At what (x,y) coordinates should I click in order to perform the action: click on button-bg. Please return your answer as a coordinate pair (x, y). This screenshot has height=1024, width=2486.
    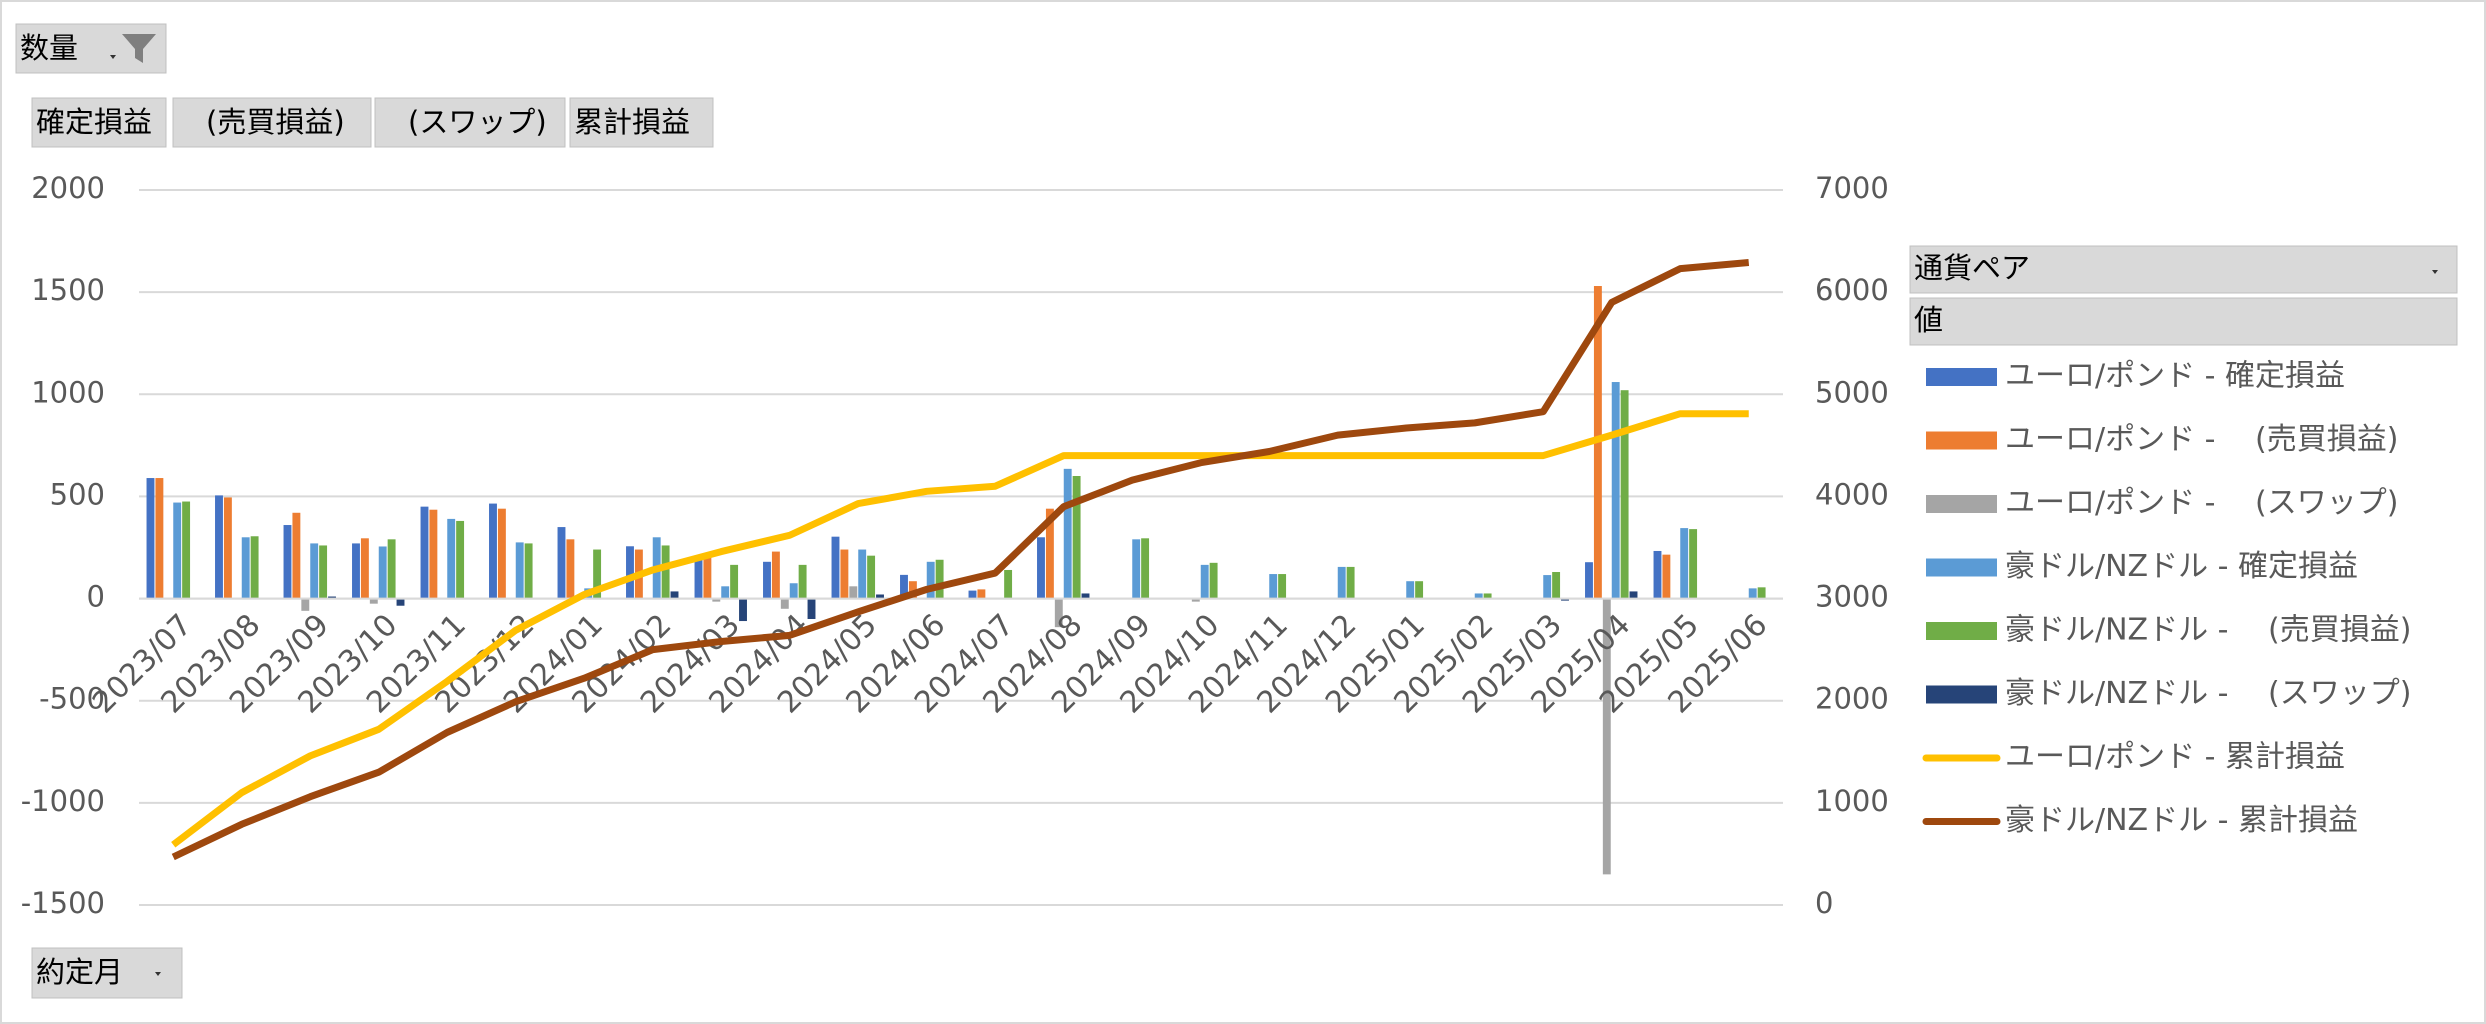
    Looking at the image, I should click on (2183, 321).